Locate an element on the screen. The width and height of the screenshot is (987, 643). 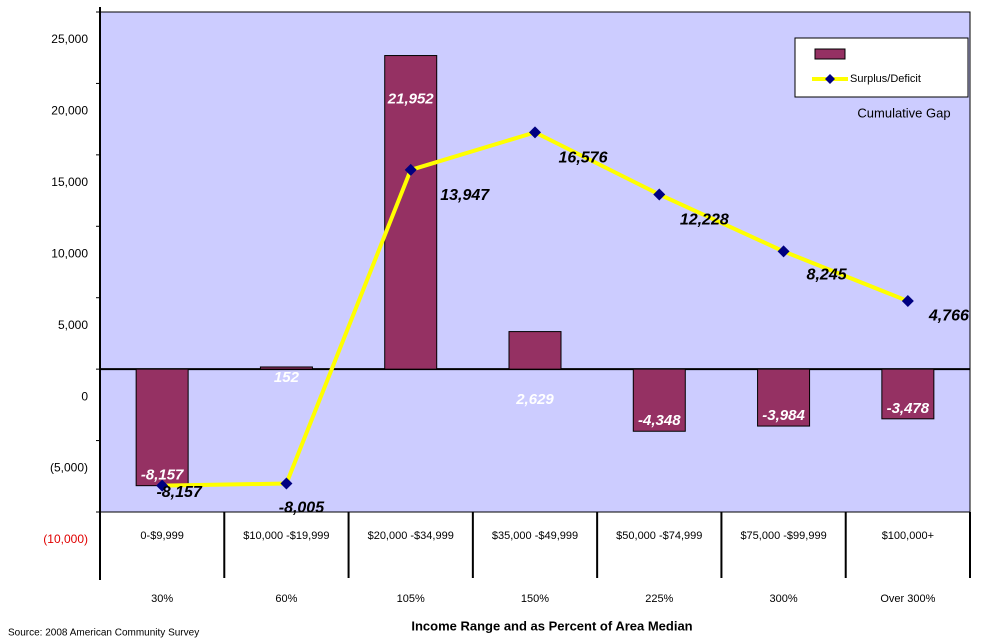
x-percent-label: 105% is located at coordinates (411, 599).